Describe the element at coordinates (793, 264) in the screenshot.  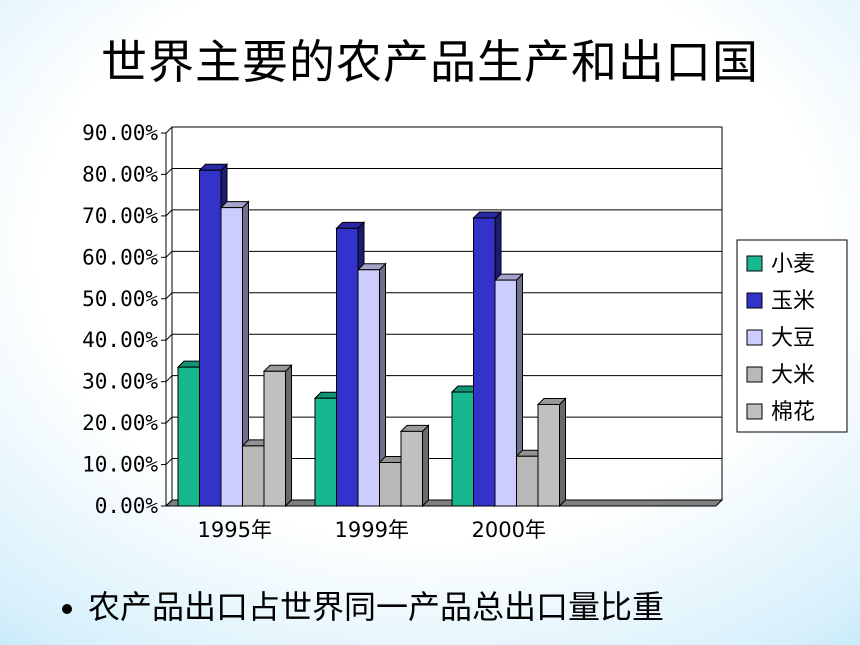
I see `legend-label: 小麦` at that location.